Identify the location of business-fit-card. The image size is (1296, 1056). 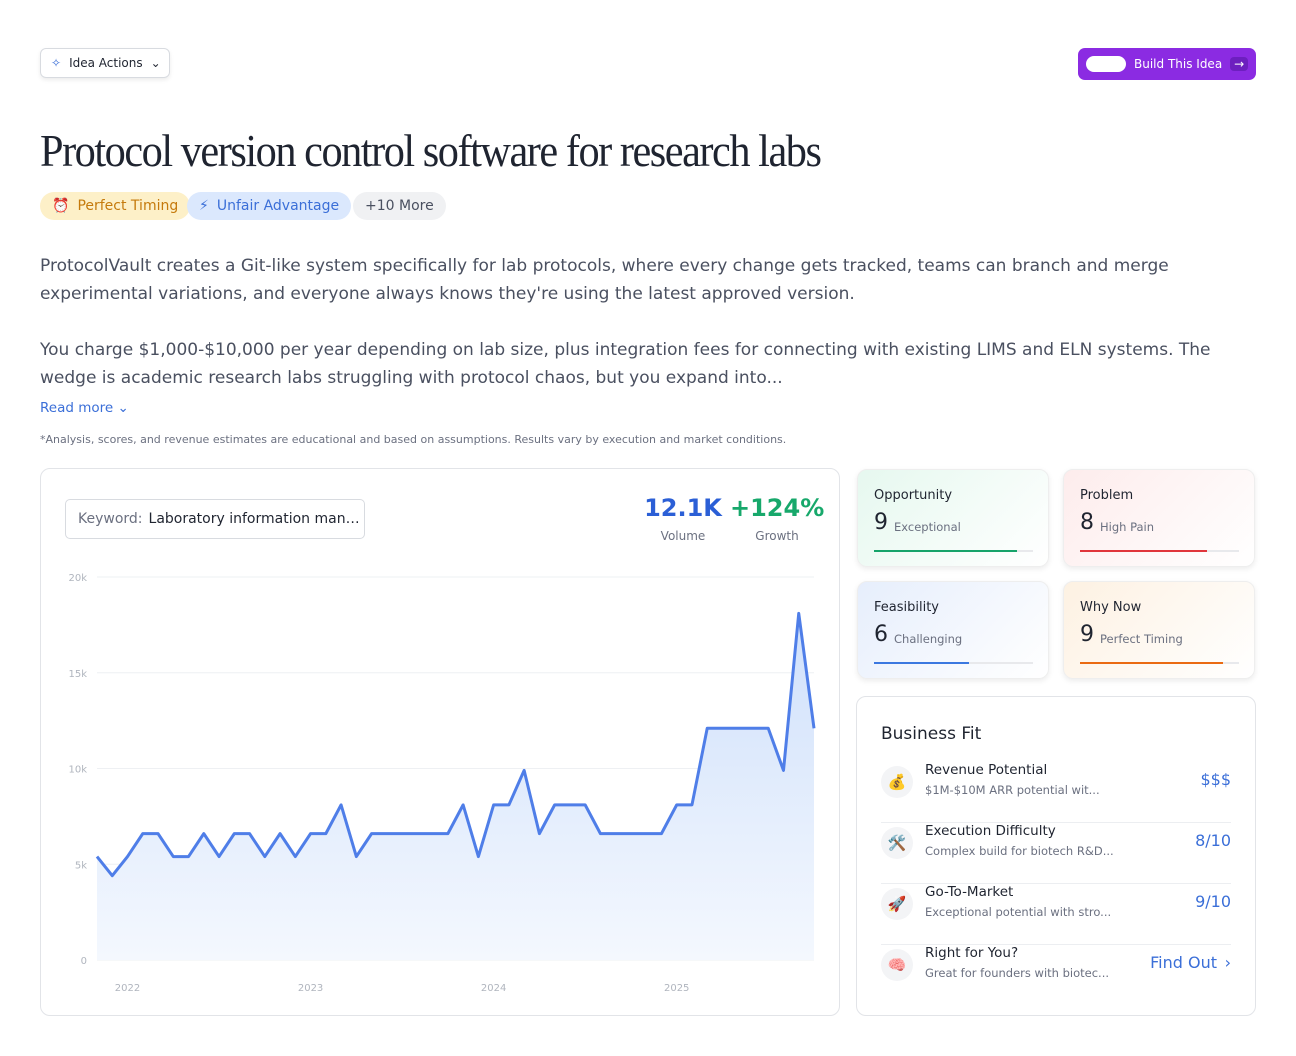
(1056, 856).